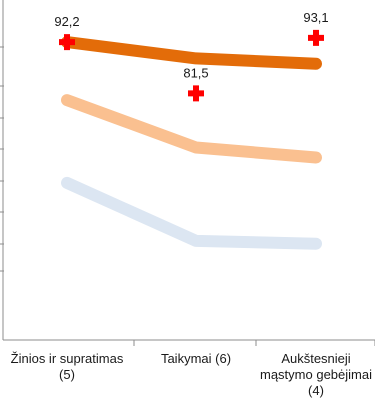  I want to click on data-label-3: 93,1, so click(315, 17).